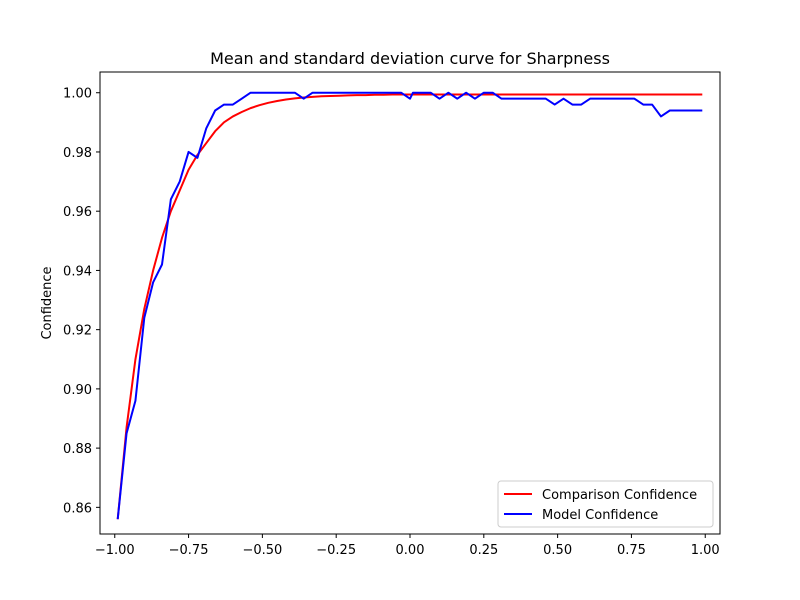  What do you see at coordinates (410, 550) in the screenshot?
I see `x-tick-label: 0.00` at bounding box center [410, 550].